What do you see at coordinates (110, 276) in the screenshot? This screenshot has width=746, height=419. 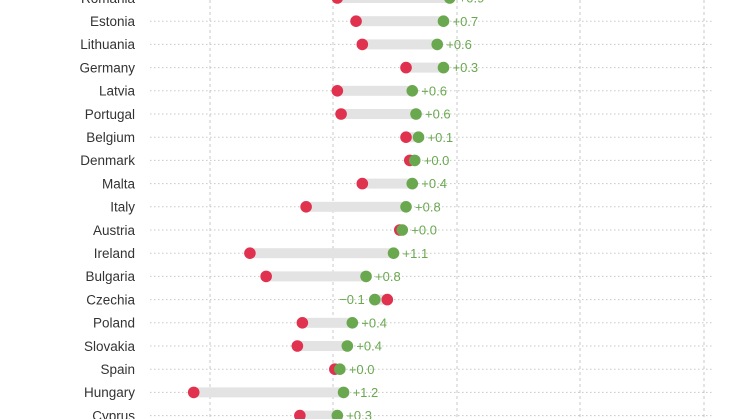 I see `country-label: Bulgaria` at bounding box center [110, 276].